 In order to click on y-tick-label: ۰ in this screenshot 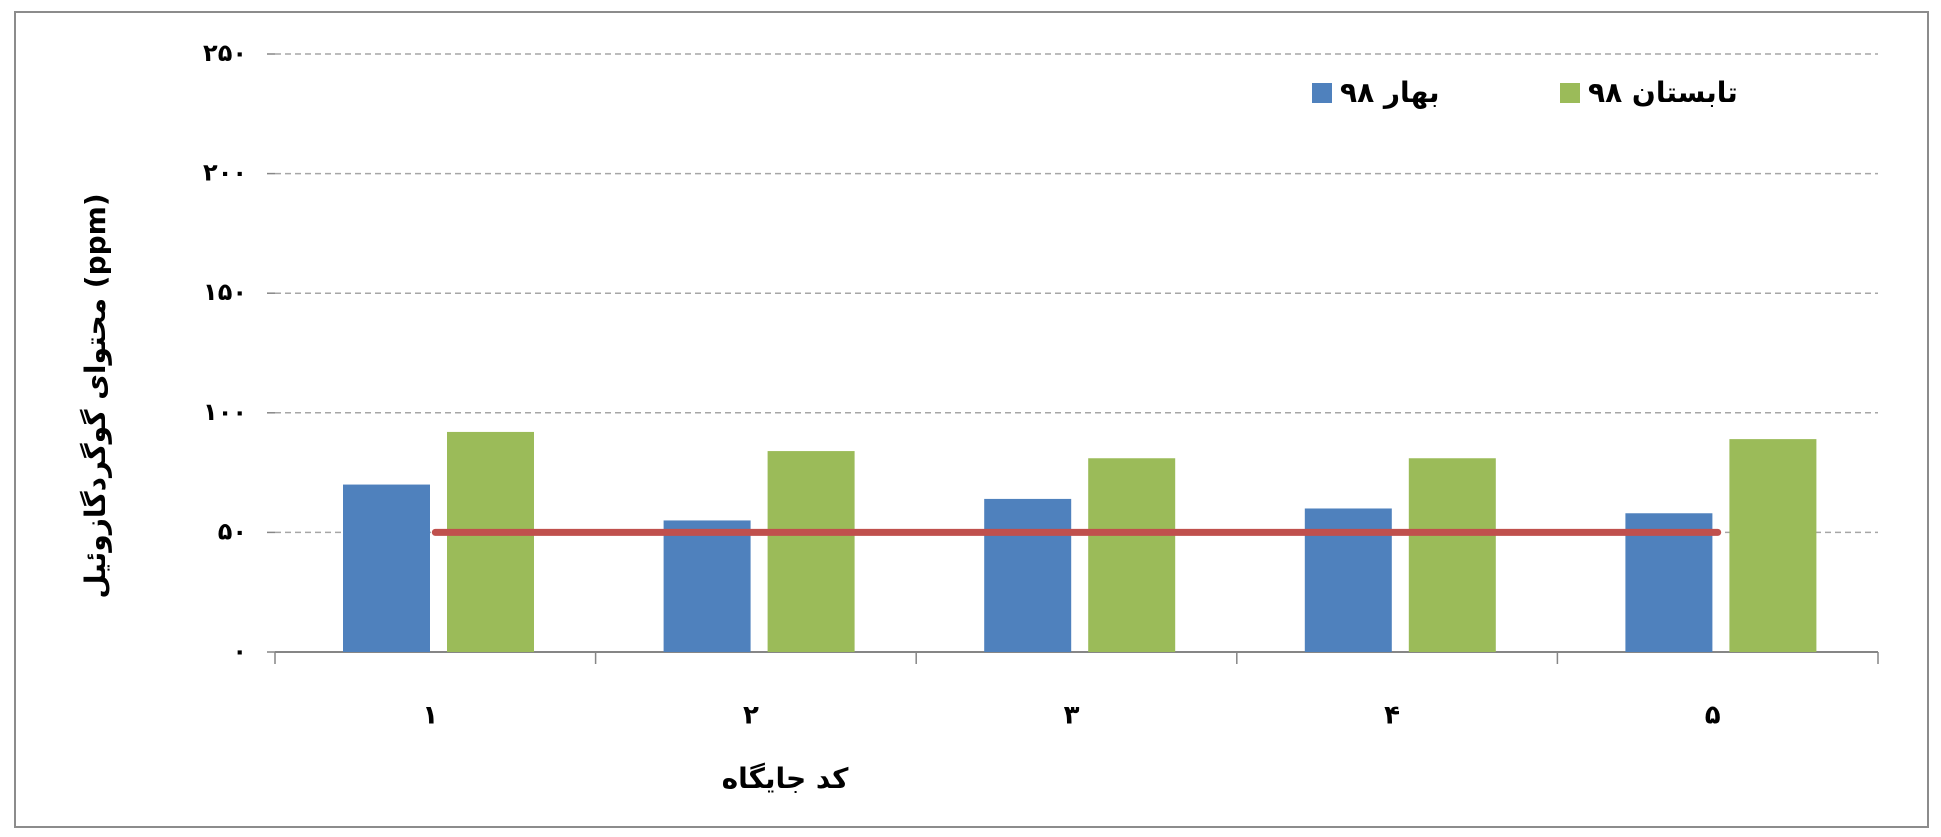, I will do `click(239, 651)`.